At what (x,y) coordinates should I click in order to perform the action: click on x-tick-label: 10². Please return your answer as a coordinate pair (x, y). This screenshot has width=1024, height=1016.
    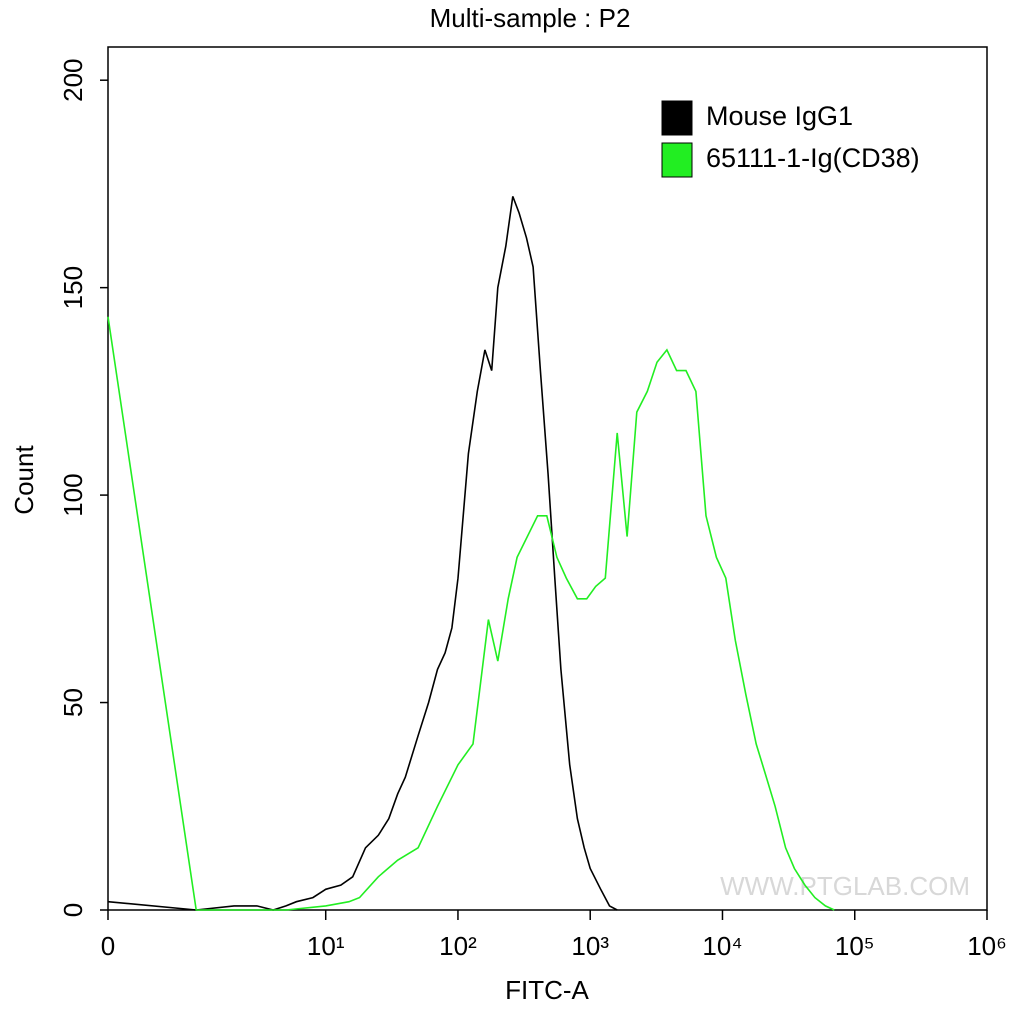
    Looking at the image, I should click on (458, 946).